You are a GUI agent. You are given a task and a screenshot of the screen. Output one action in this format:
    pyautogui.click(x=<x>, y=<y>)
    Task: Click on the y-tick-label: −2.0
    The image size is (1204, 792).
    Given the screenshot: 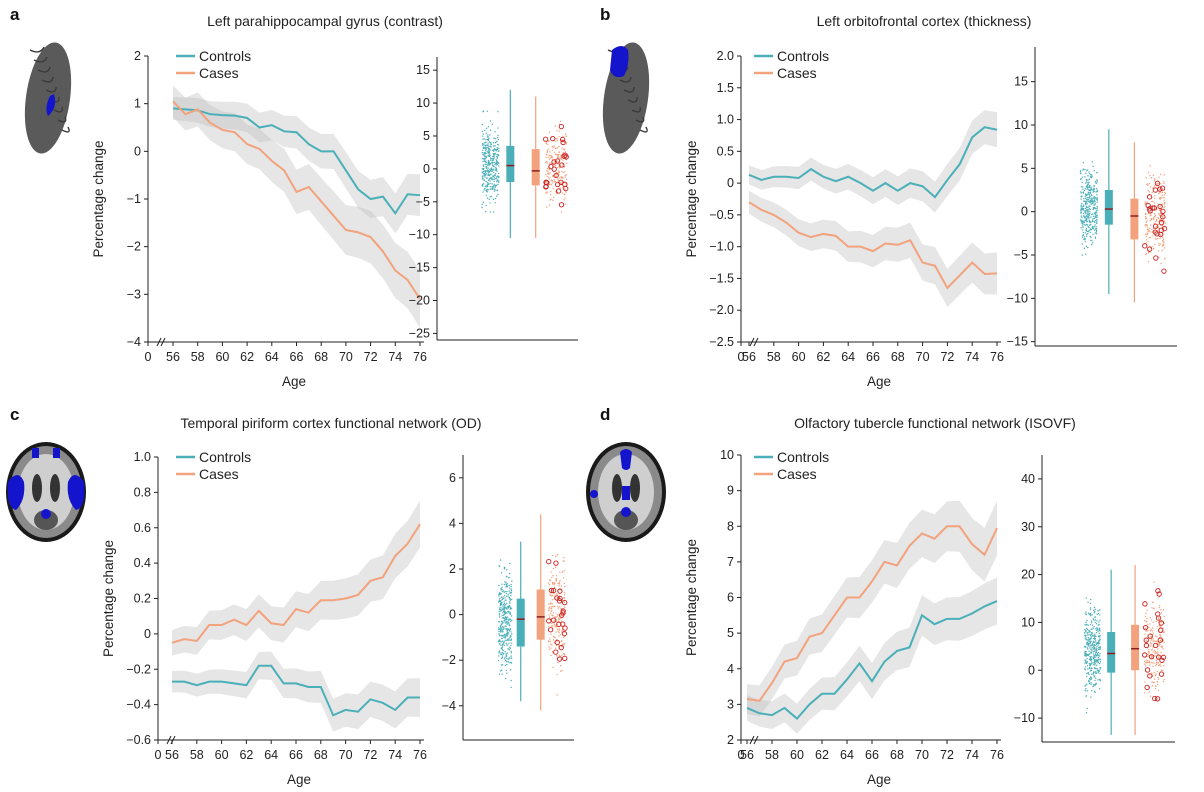 What is the action you would take?
    pyautogui.click(x=721, y=310)
    